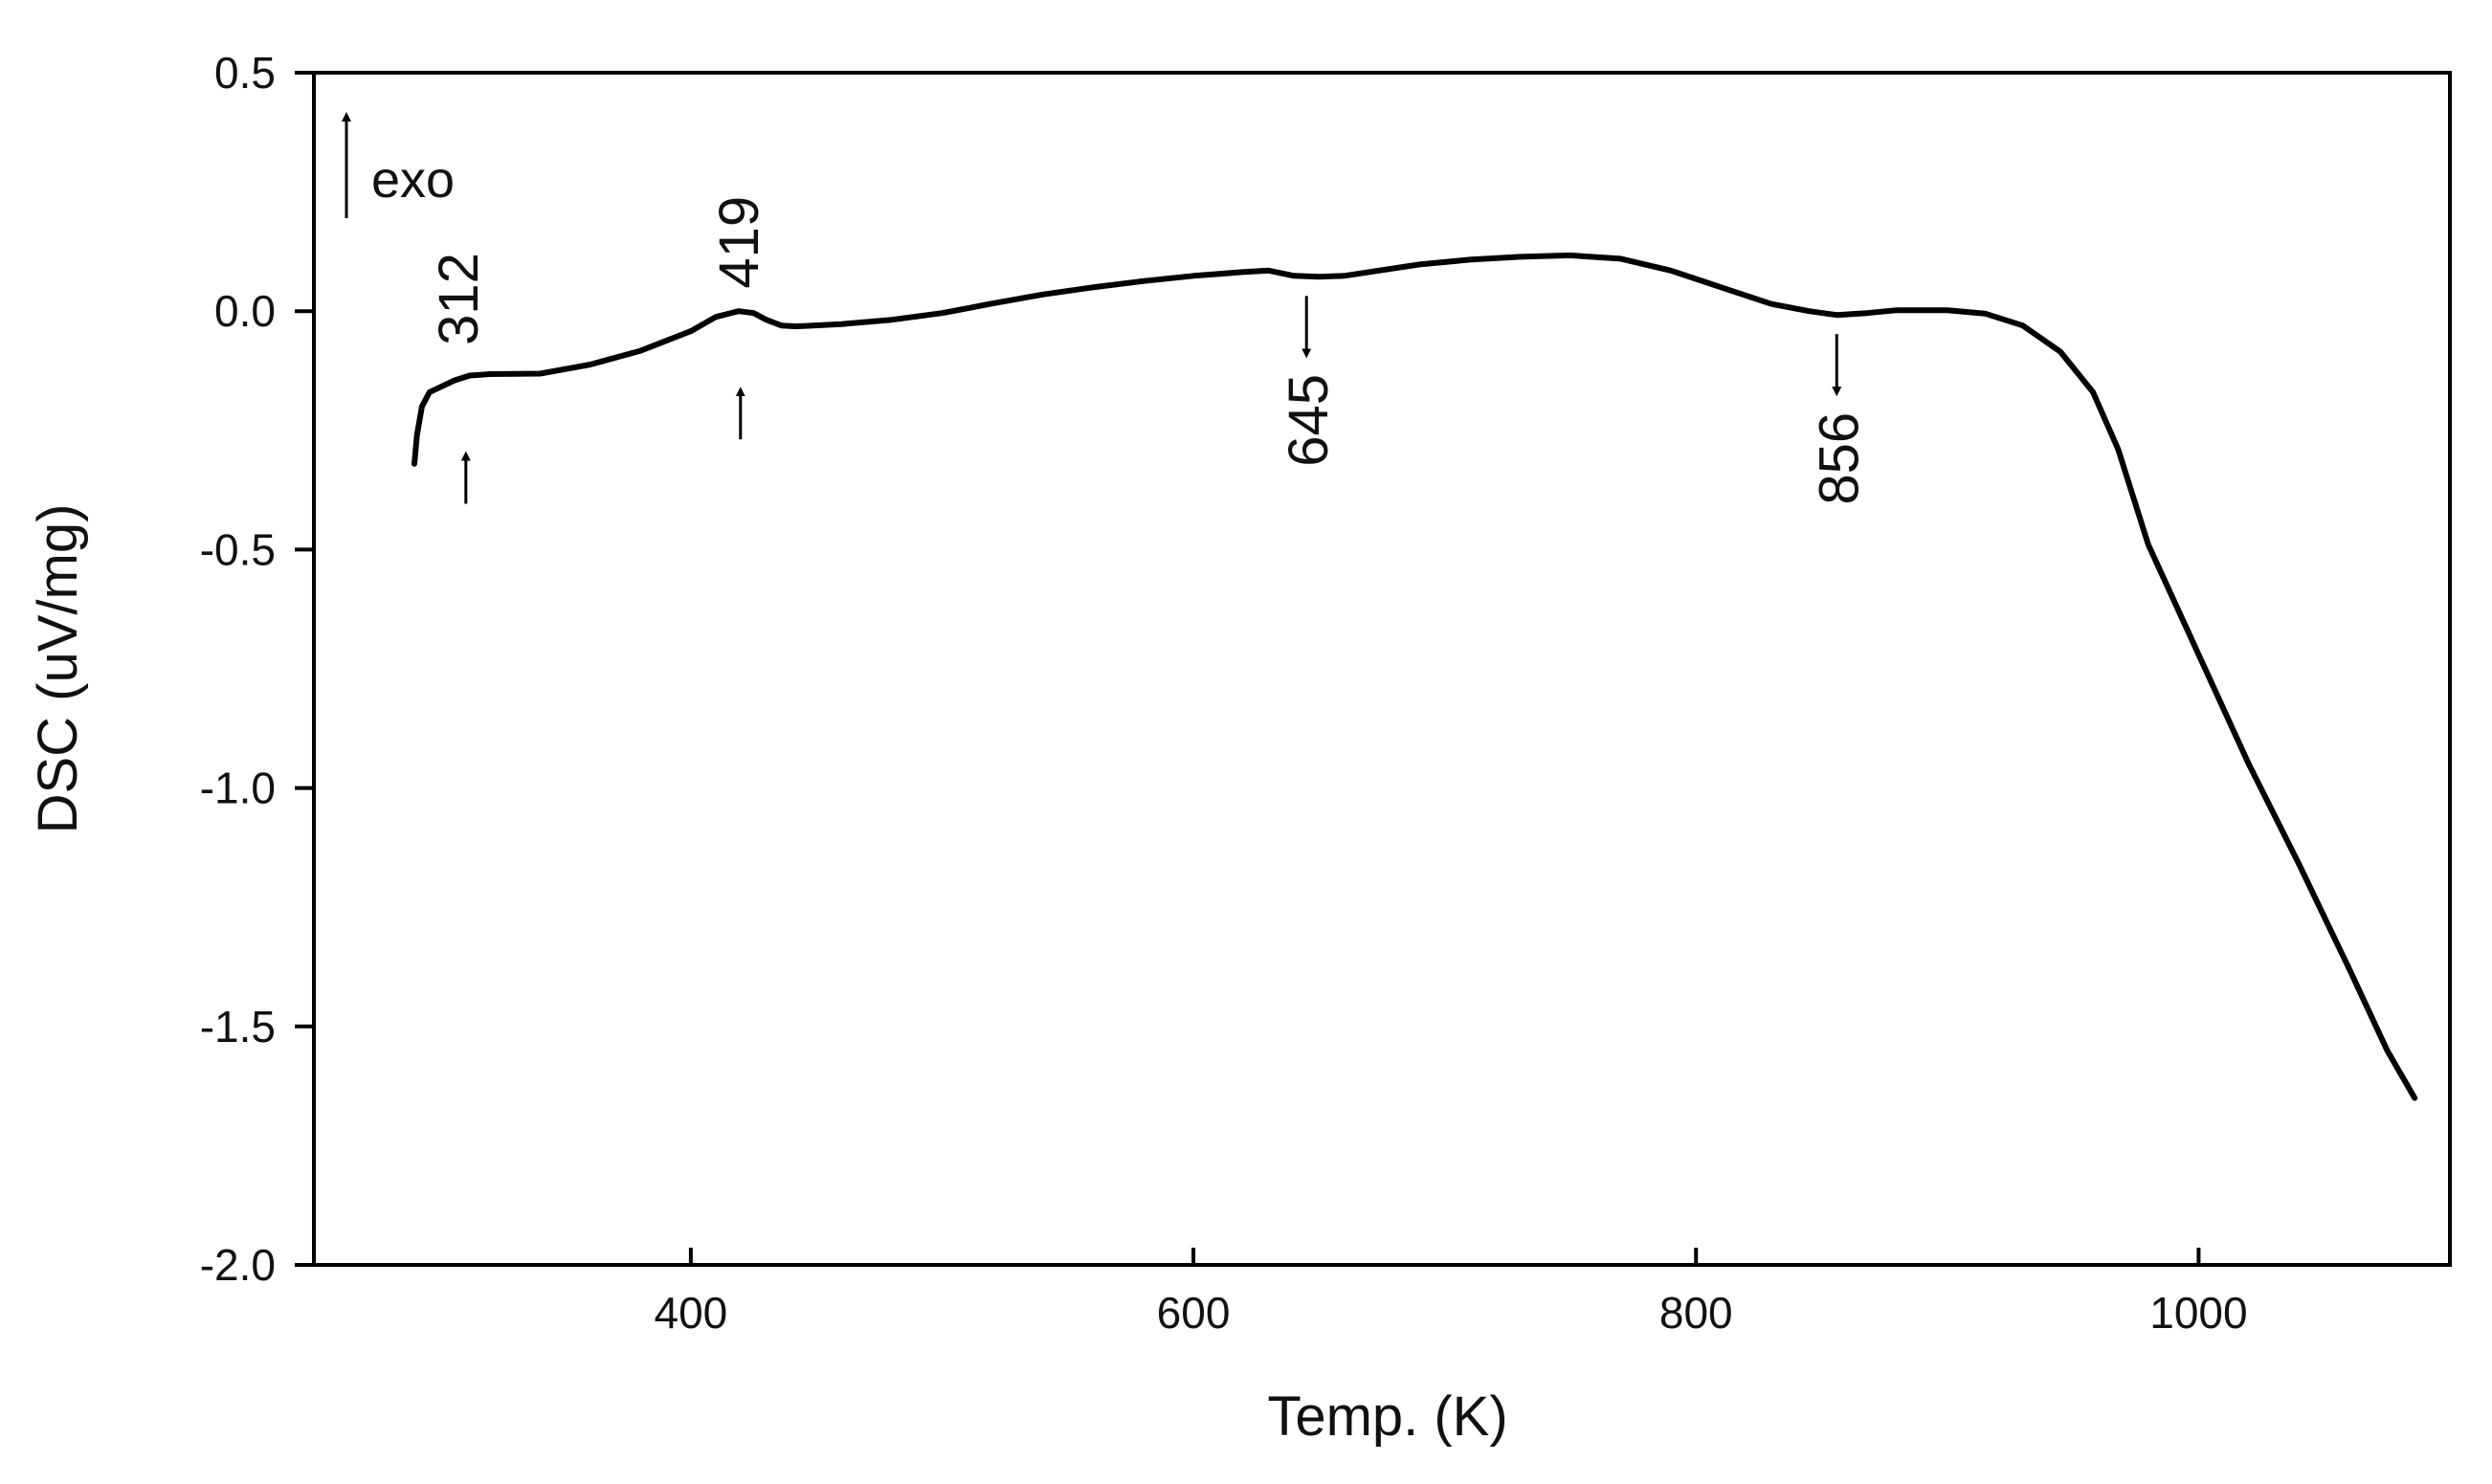  Describe the element at coordinates (692, 1313) in the screenshot. I see `x-tick-label: 400` at that location.